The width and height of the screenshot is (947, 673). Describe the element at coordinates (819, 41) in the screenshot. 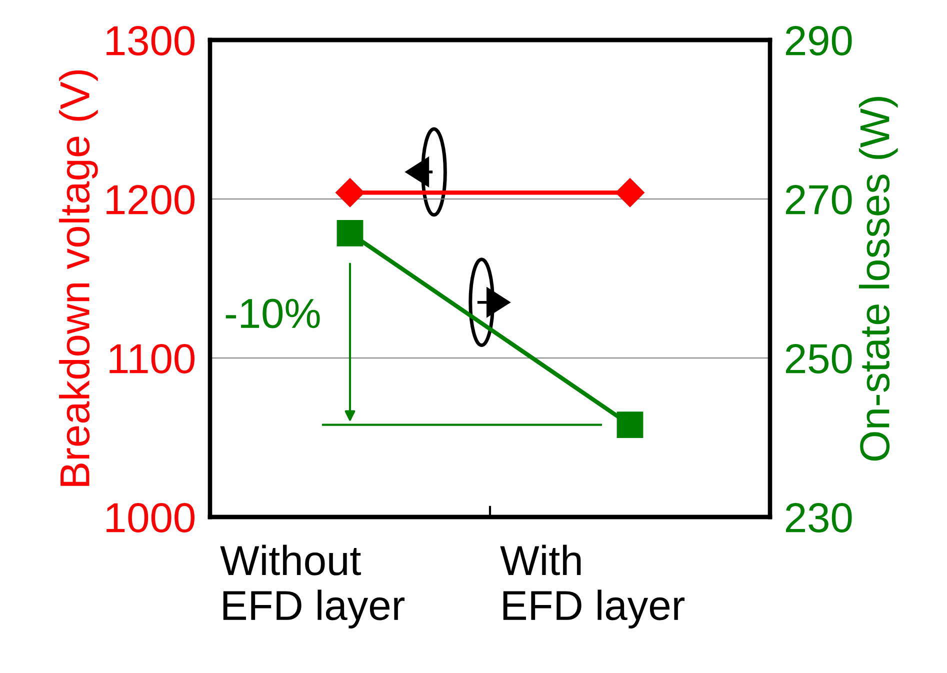

I see `y2-tick-label: 290` at that location.